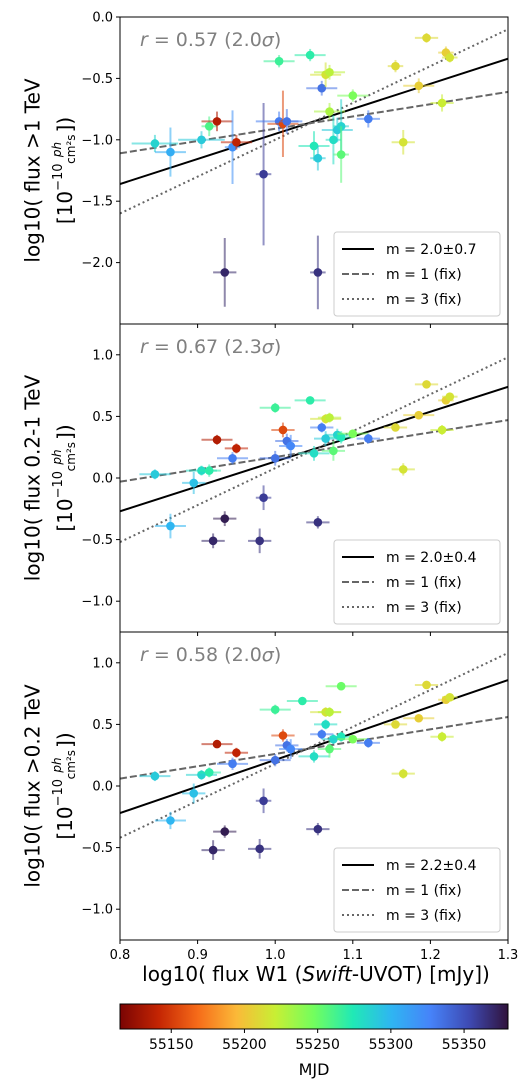 The image size is (529, 1090). I want to click on colorbar-tick-label: 55300, so click(391, 1045).